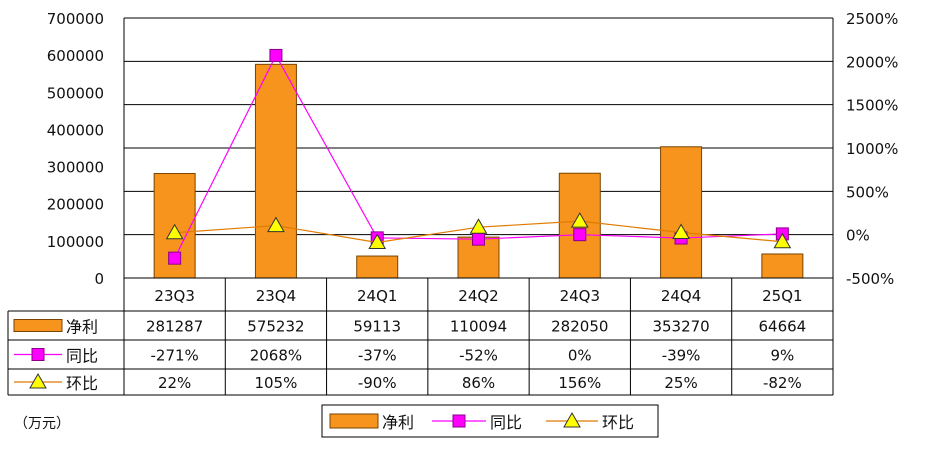 This screenshot has height=450, width=936. I want to click on unit-label: （万元）, so click(42, 424).